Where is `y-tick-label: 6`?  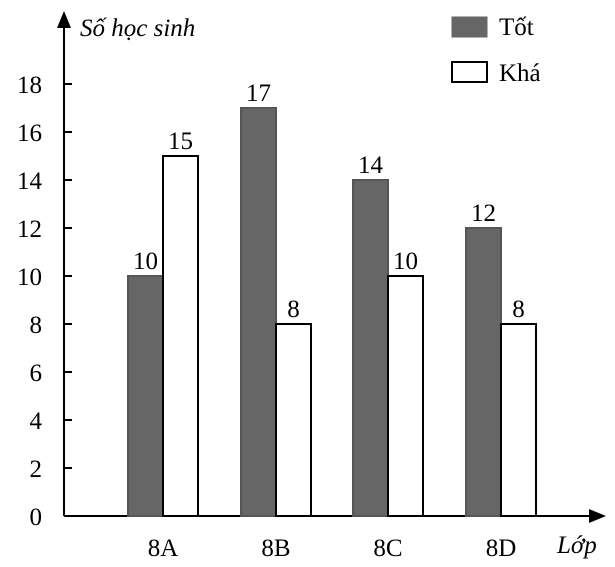
y-tick-label: 6 is located at coordinates (36, 373).